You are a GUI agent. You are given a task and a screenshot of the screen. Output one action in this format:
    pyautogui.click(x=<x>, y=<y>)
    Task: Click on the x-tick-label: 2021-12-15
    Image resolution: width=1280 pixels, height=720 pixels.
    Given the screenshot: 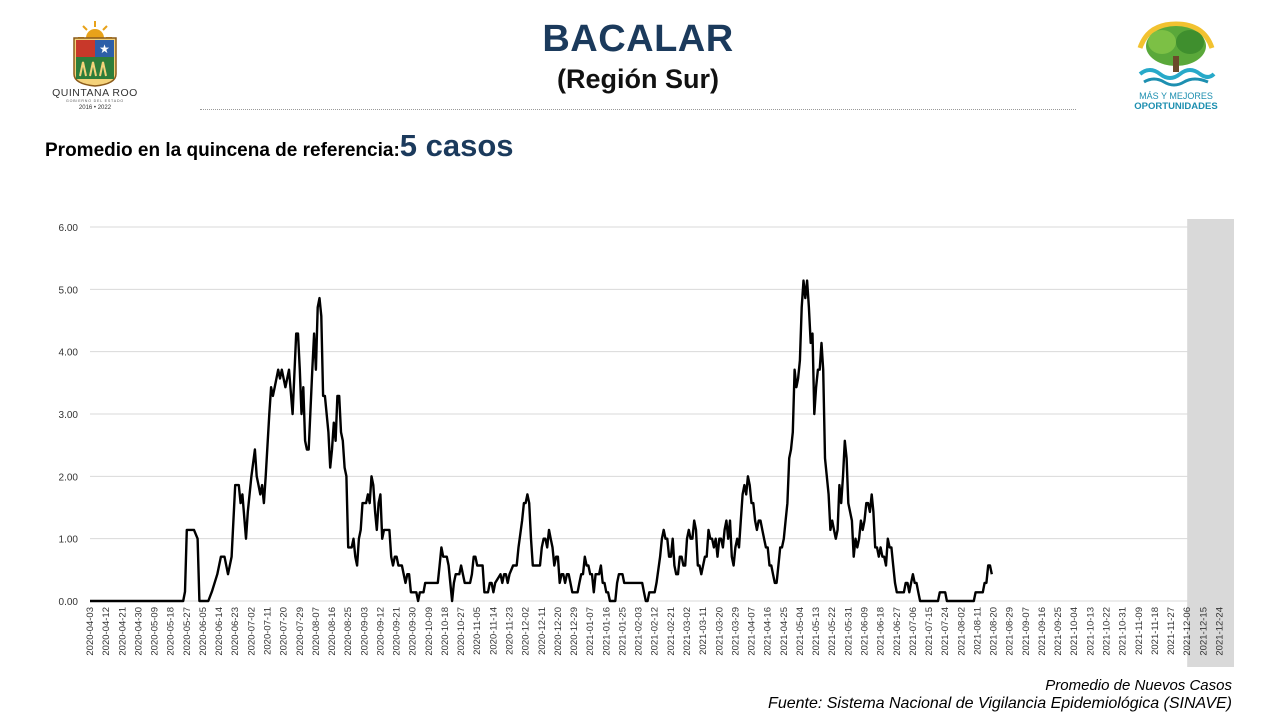 What is the action you would take?
    pyautogui.click(x=1203, y=631)
    